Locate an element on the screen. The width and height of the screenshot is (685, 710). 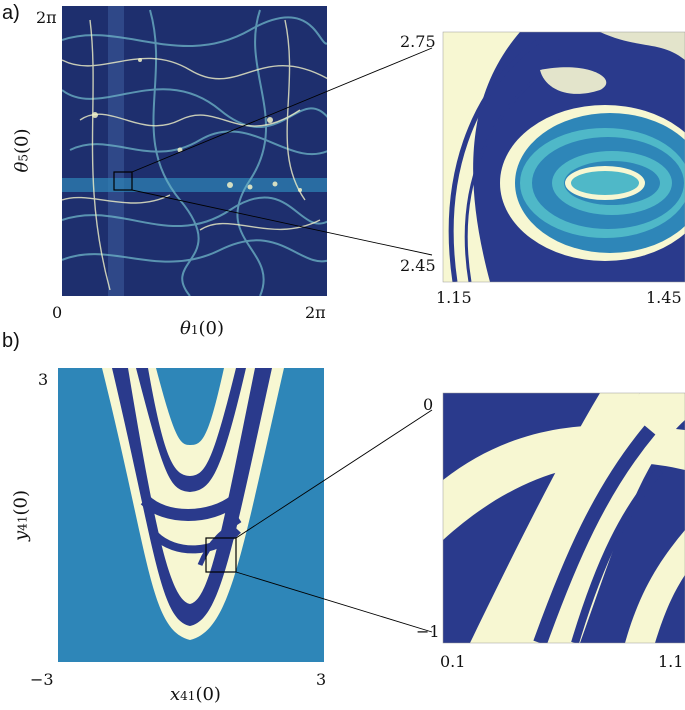
panel-b-zoom-y-min: −1 is located at coordinates (428, 631).